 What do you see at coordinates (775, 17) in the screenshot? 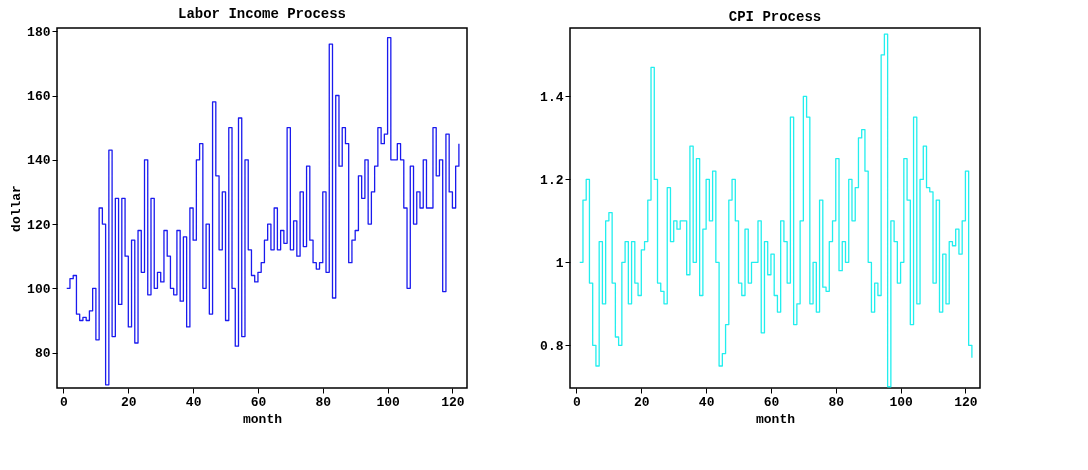
I see `chart-title: CPI Process` at bounding box center [775, 17].